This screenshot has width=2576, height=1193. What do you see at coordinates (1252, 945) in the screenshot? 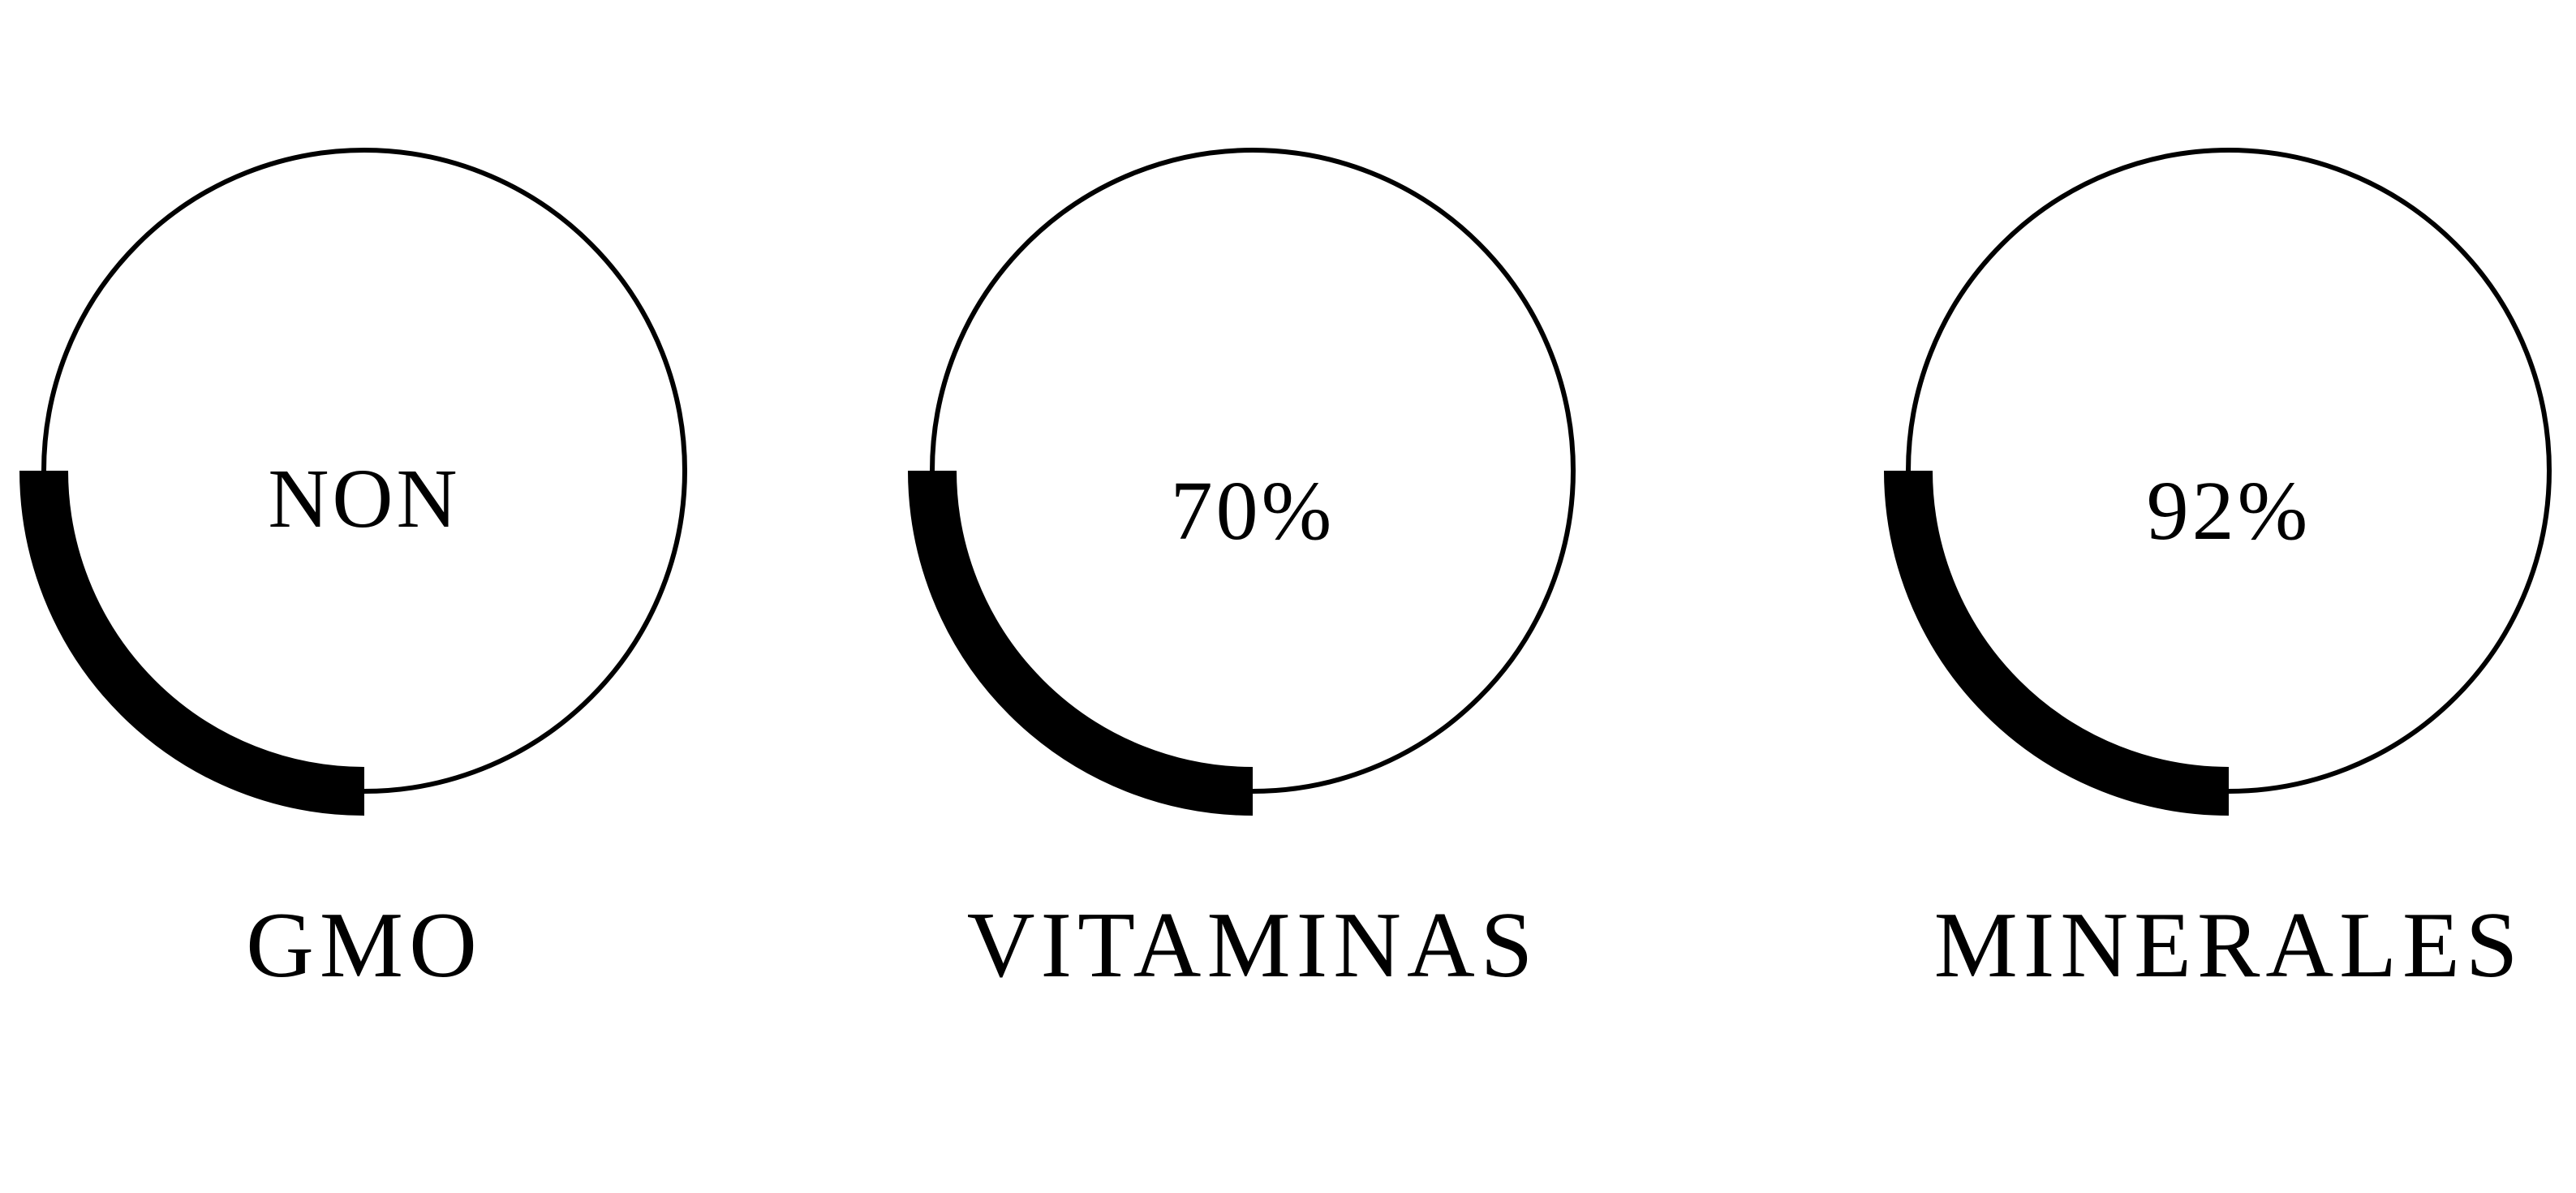
I see `badge-caption: VITAMINAS` at bounding box center [1252, 945].